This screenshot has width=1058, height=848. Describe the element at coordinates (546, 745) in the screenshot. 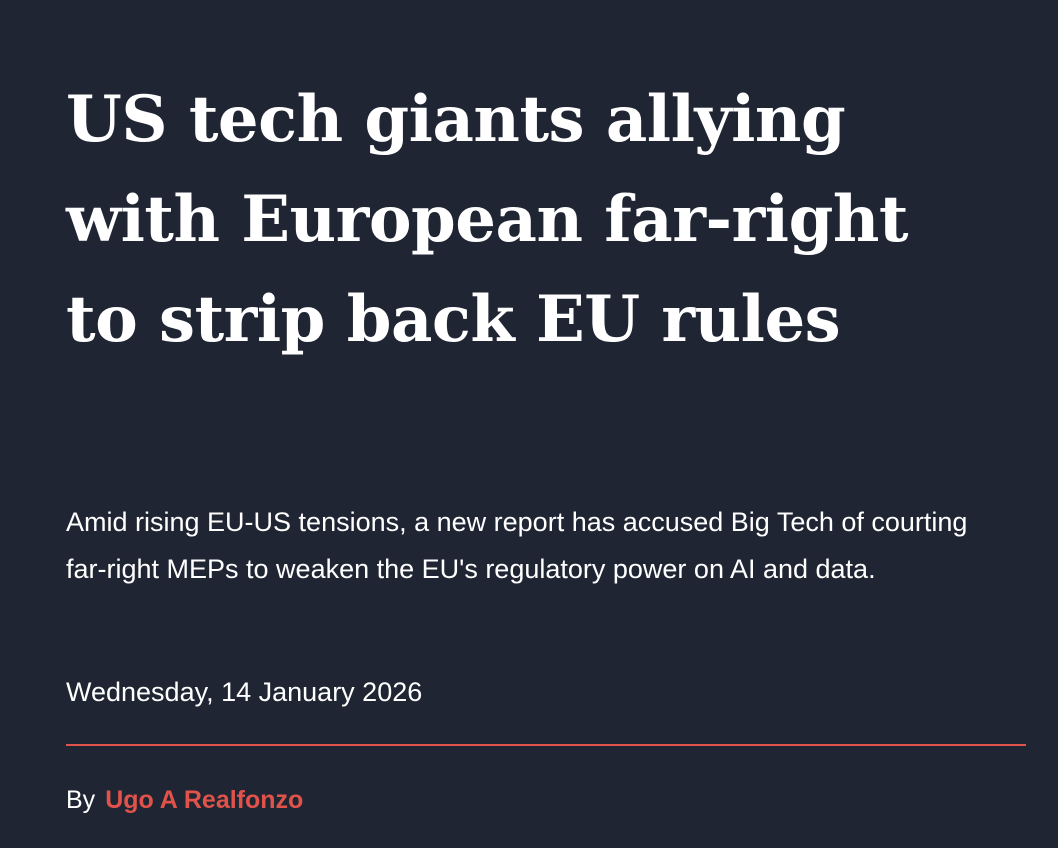

I see `divider` at that location.